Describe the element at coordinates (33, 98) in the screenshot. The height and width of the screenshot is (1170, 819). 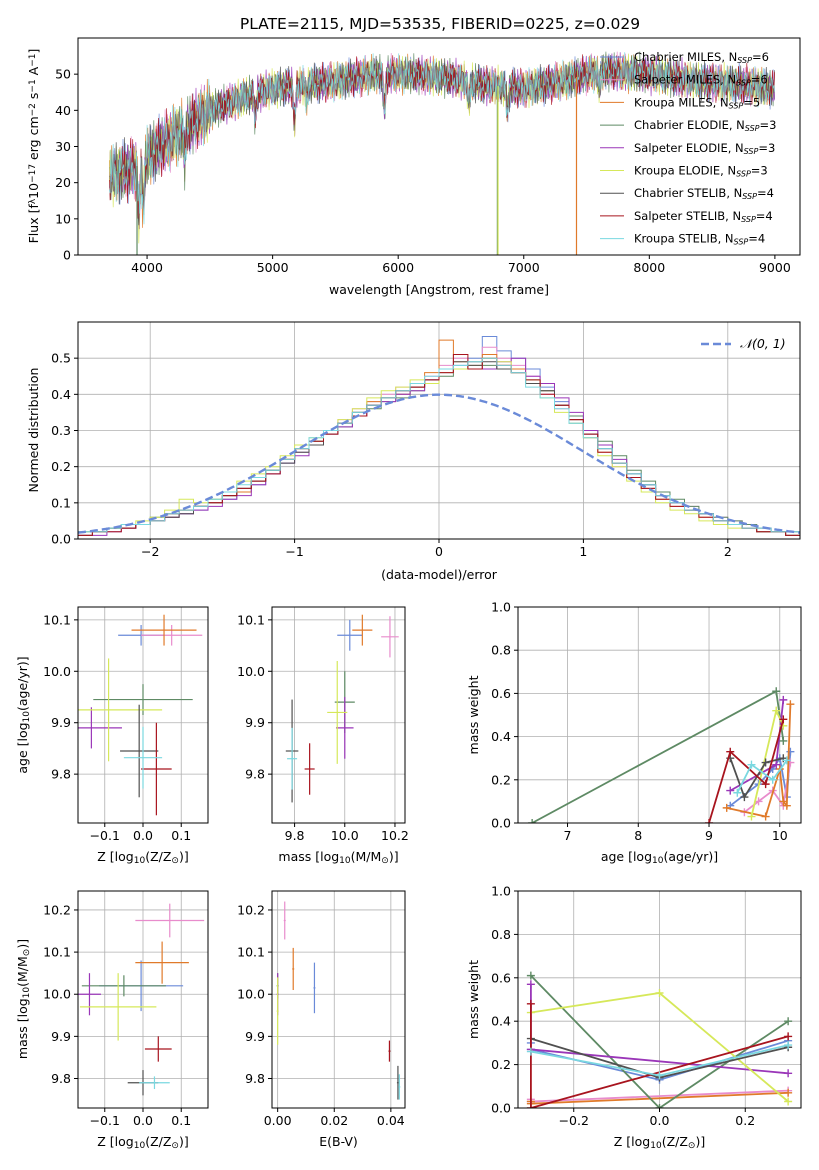
I see `label-part: s` at that location.